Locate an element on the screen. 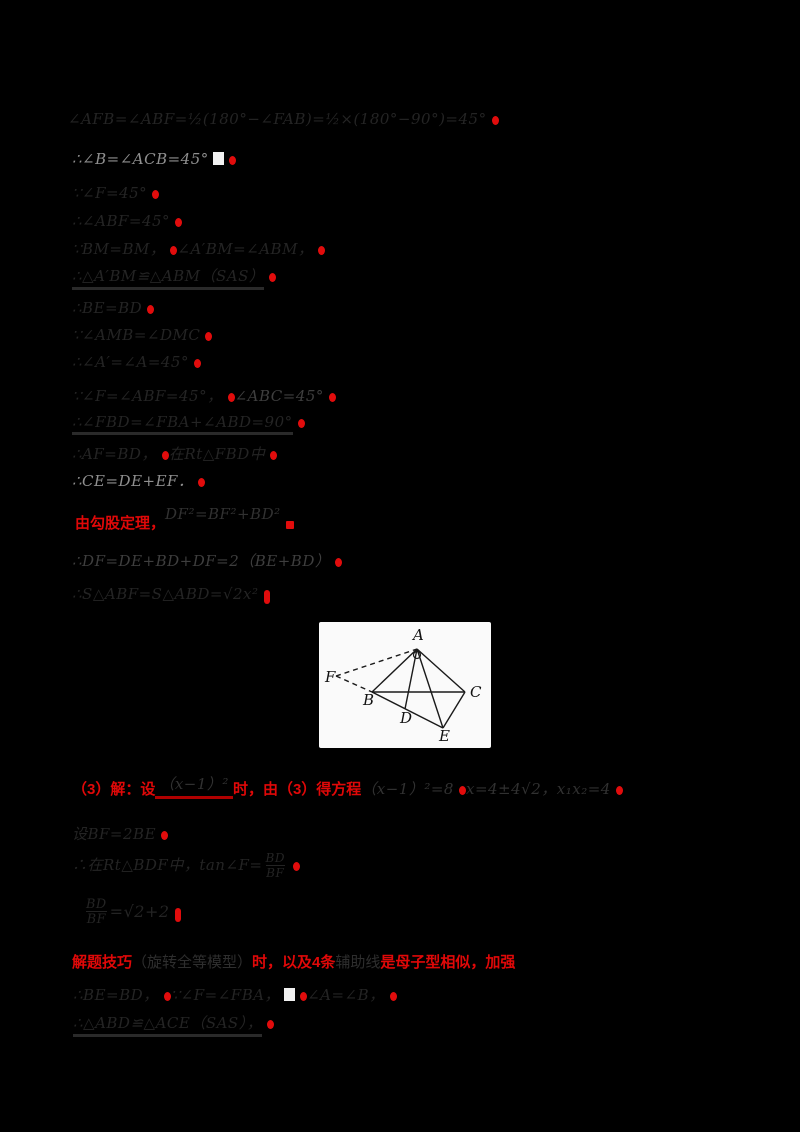 The image size is (800, 1132). math-line: 由勾股定理，DF²=BF²+BD² is located at coordinates (184, 519).